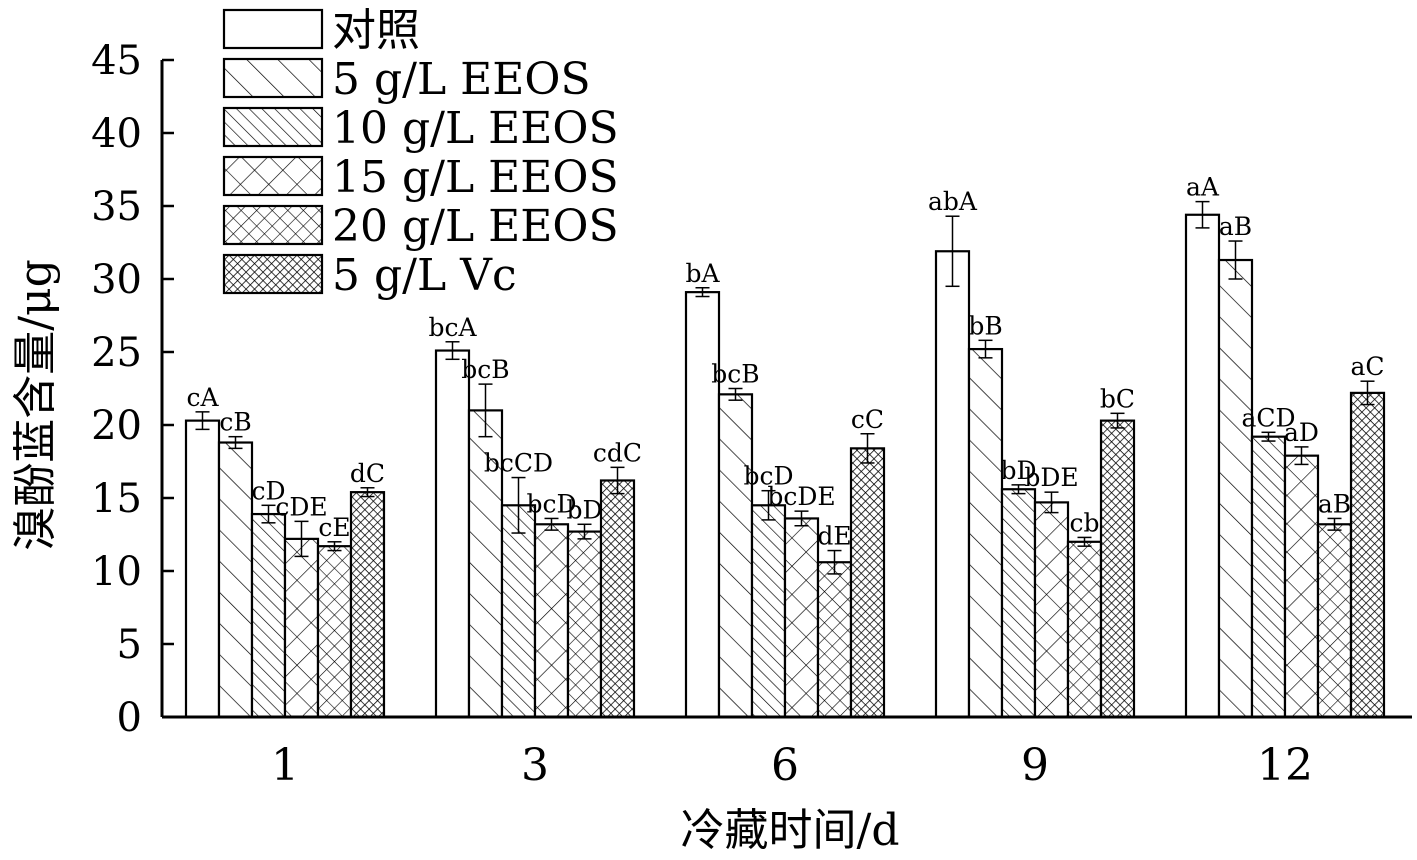  What do you see at coordinates (475, 177) in the screenshot?
I see `legend-label: 15 g/L EEOS` at bounding box center [475, 177].